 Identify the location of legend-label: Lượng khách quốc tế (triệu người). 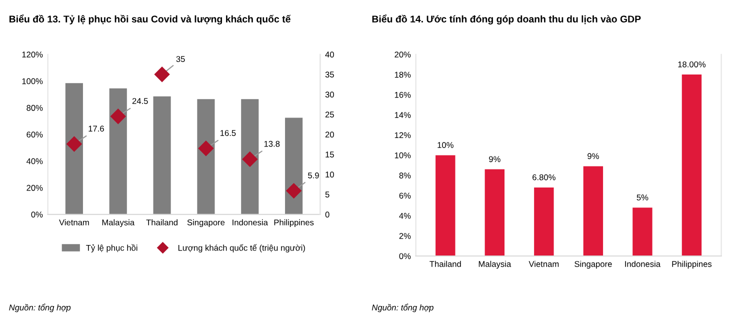
(241, 248).